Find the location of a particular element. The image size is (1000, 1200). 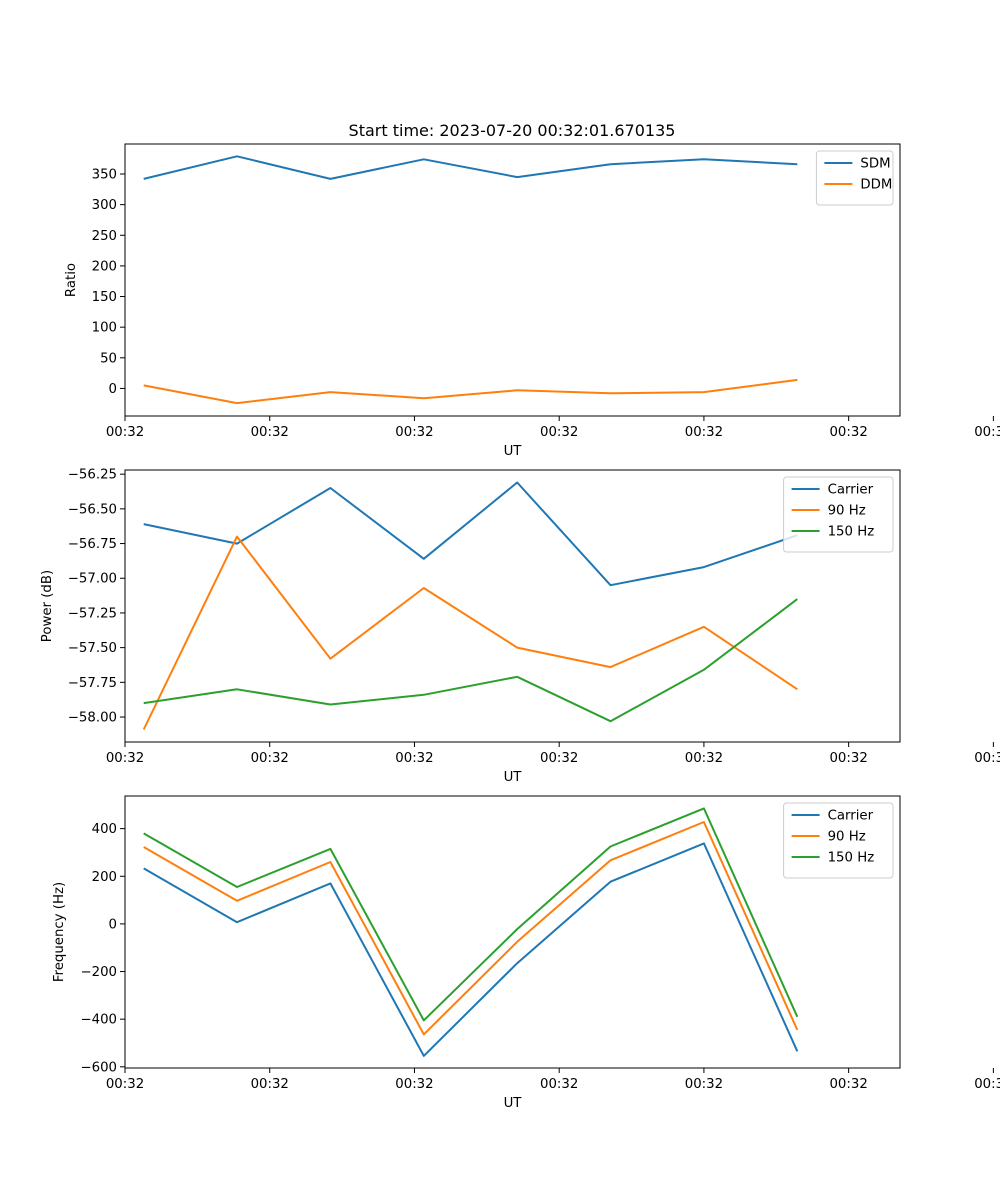

y-tick-label: 400 is located at coordinates (104, 829).